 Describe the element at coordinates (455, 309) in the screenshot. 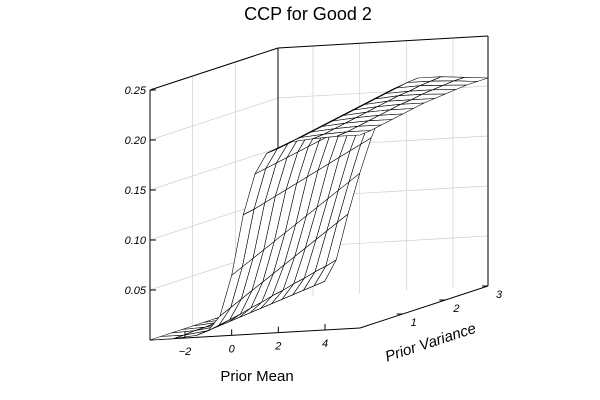

I see `y-tick-label: 2` at that location.